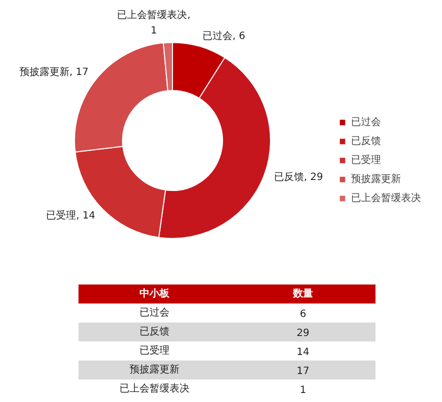 The image size is (442, 402). What do you see at coordinates (54, 72) in the screenshot?
I see `data-label: 预披露更新, 17` at bounding box center [54, 72].